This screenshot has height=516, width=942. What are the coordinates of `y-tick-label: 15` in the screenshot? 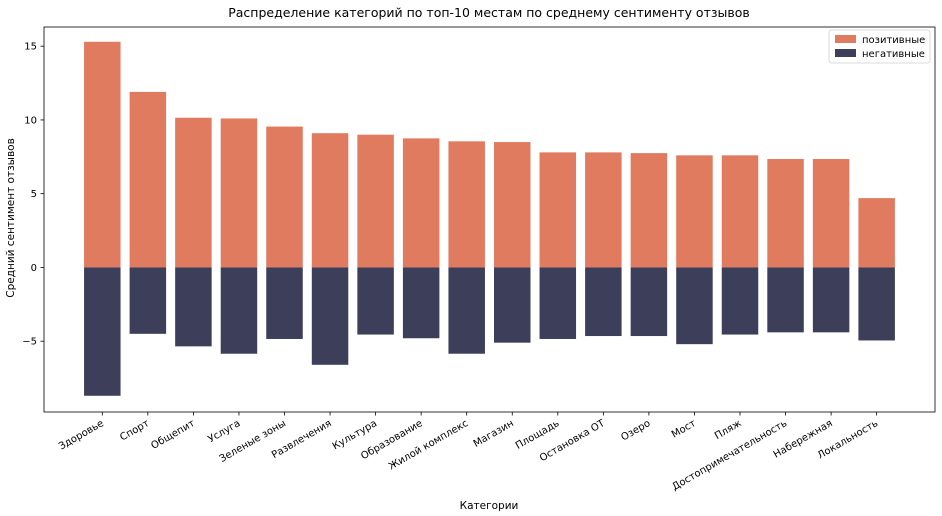 It's located at (30, 47).